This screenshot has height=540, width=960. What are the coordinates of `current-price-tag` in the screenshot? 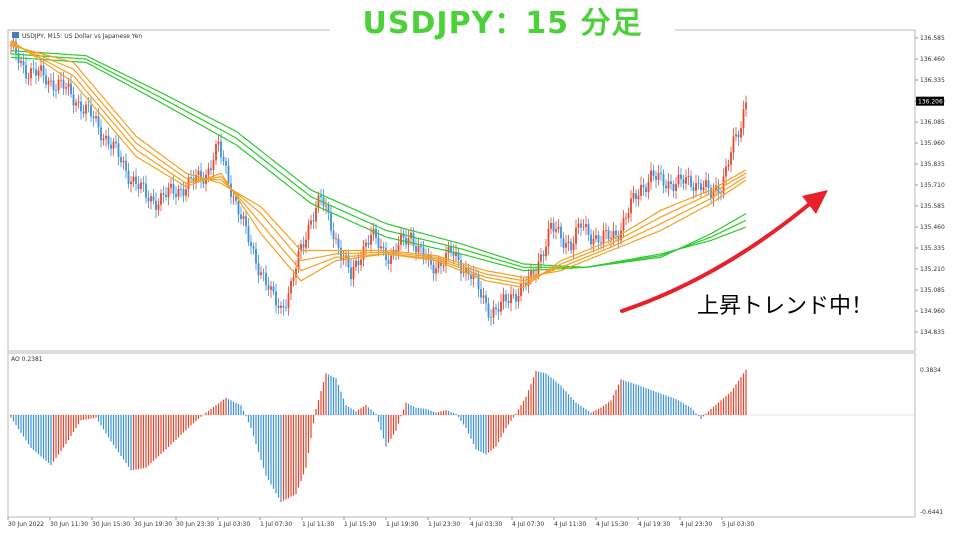 It's located at (930, 101).